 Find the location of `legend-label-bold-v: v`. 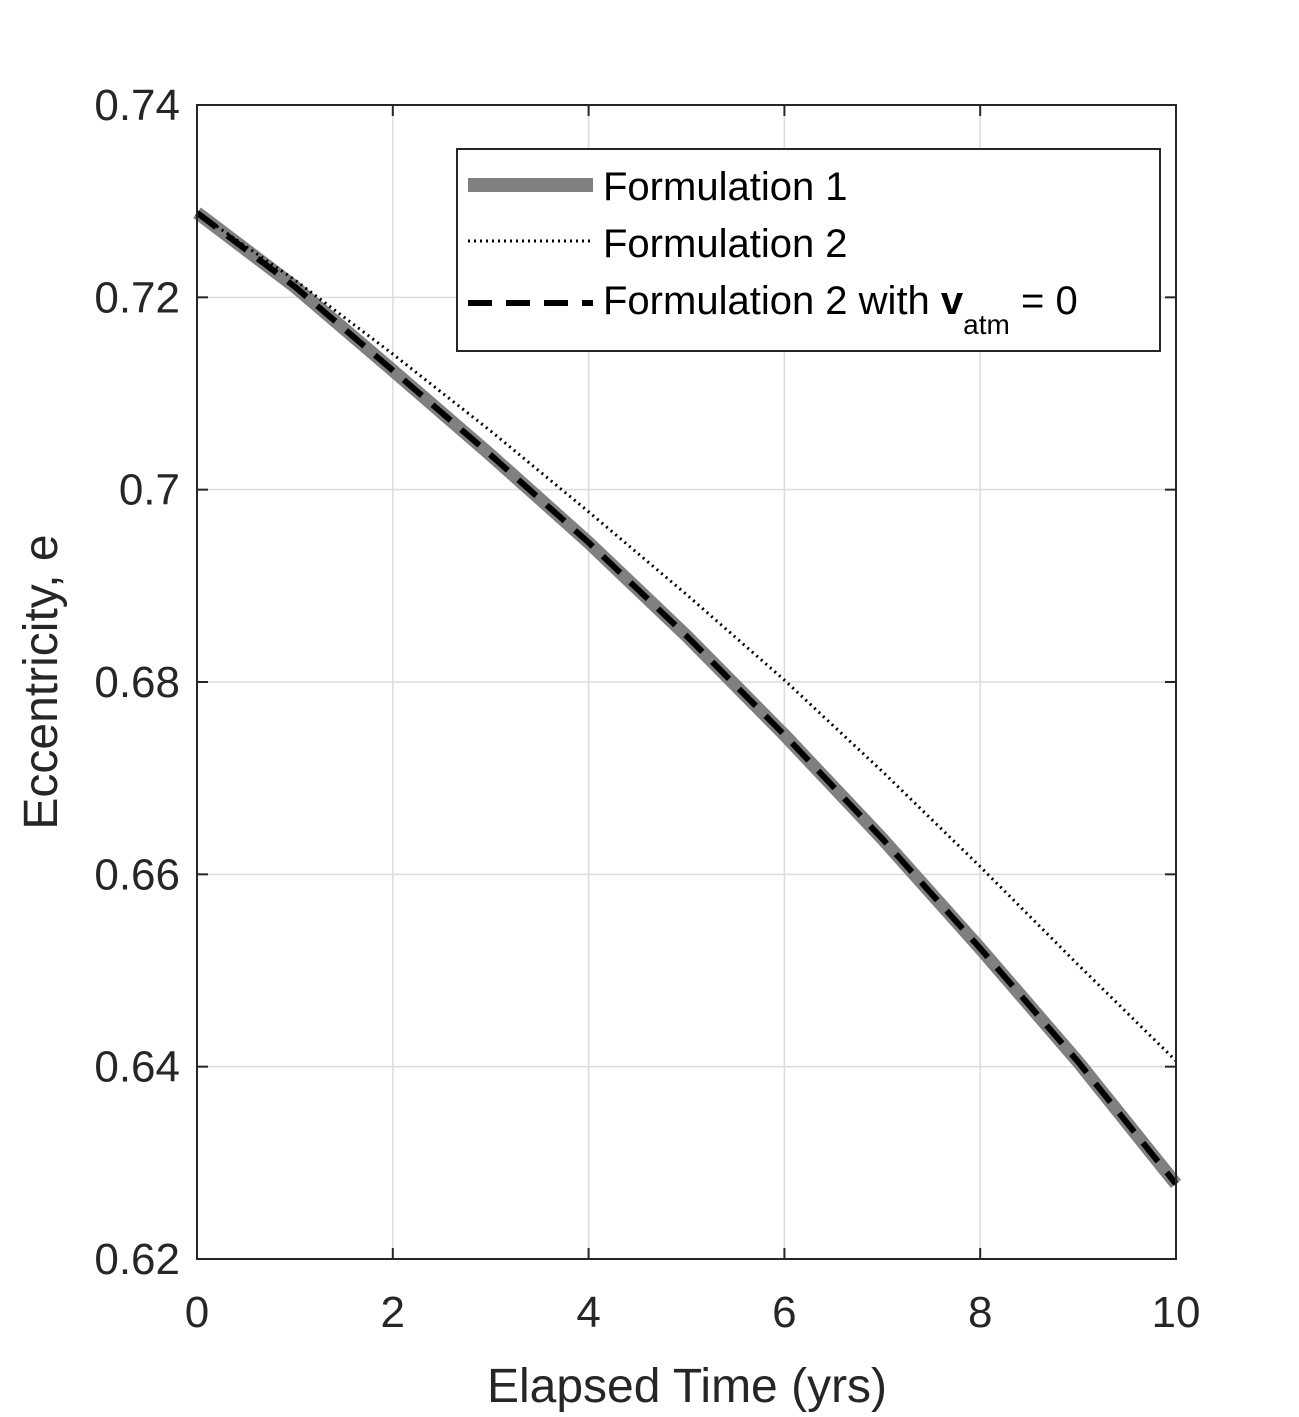

legend-label-bold-v: v is located at coordinates (952, 301).